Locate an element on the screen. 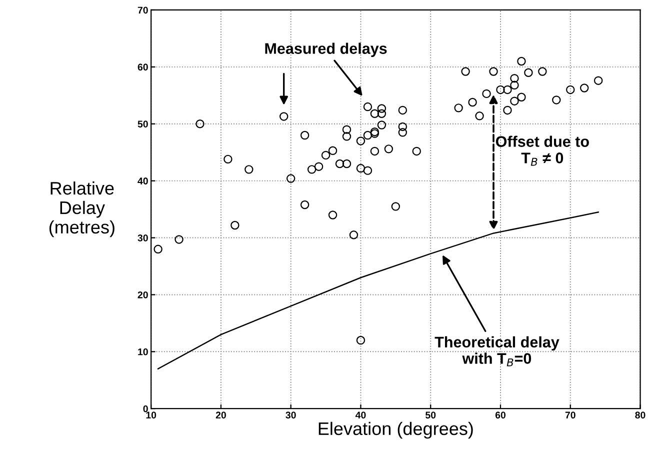 The width and height of the screenshot is (654, 454). y-tick-label: 60 is located at coordinates (143, 67).